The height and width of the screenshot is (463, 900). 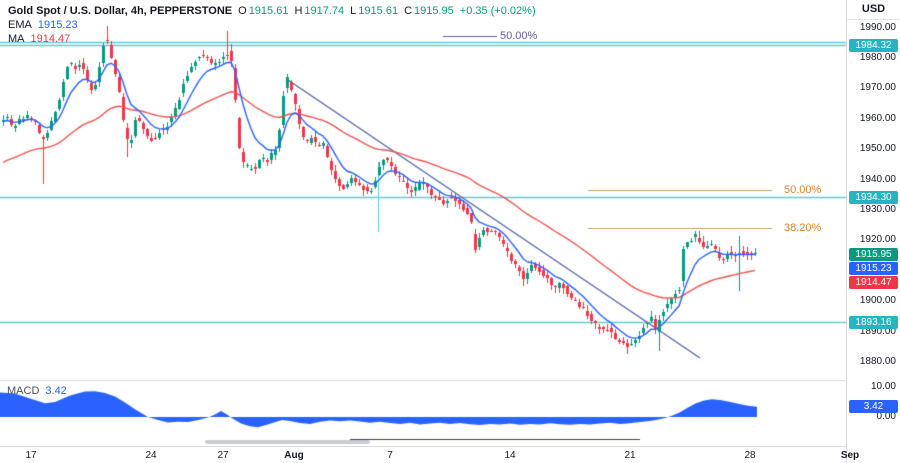 What do you see at coordinates (272, 39) in the screenshot?
I see `ma-indicator-row: MA 1914.47` at bounding box center [272, 39].